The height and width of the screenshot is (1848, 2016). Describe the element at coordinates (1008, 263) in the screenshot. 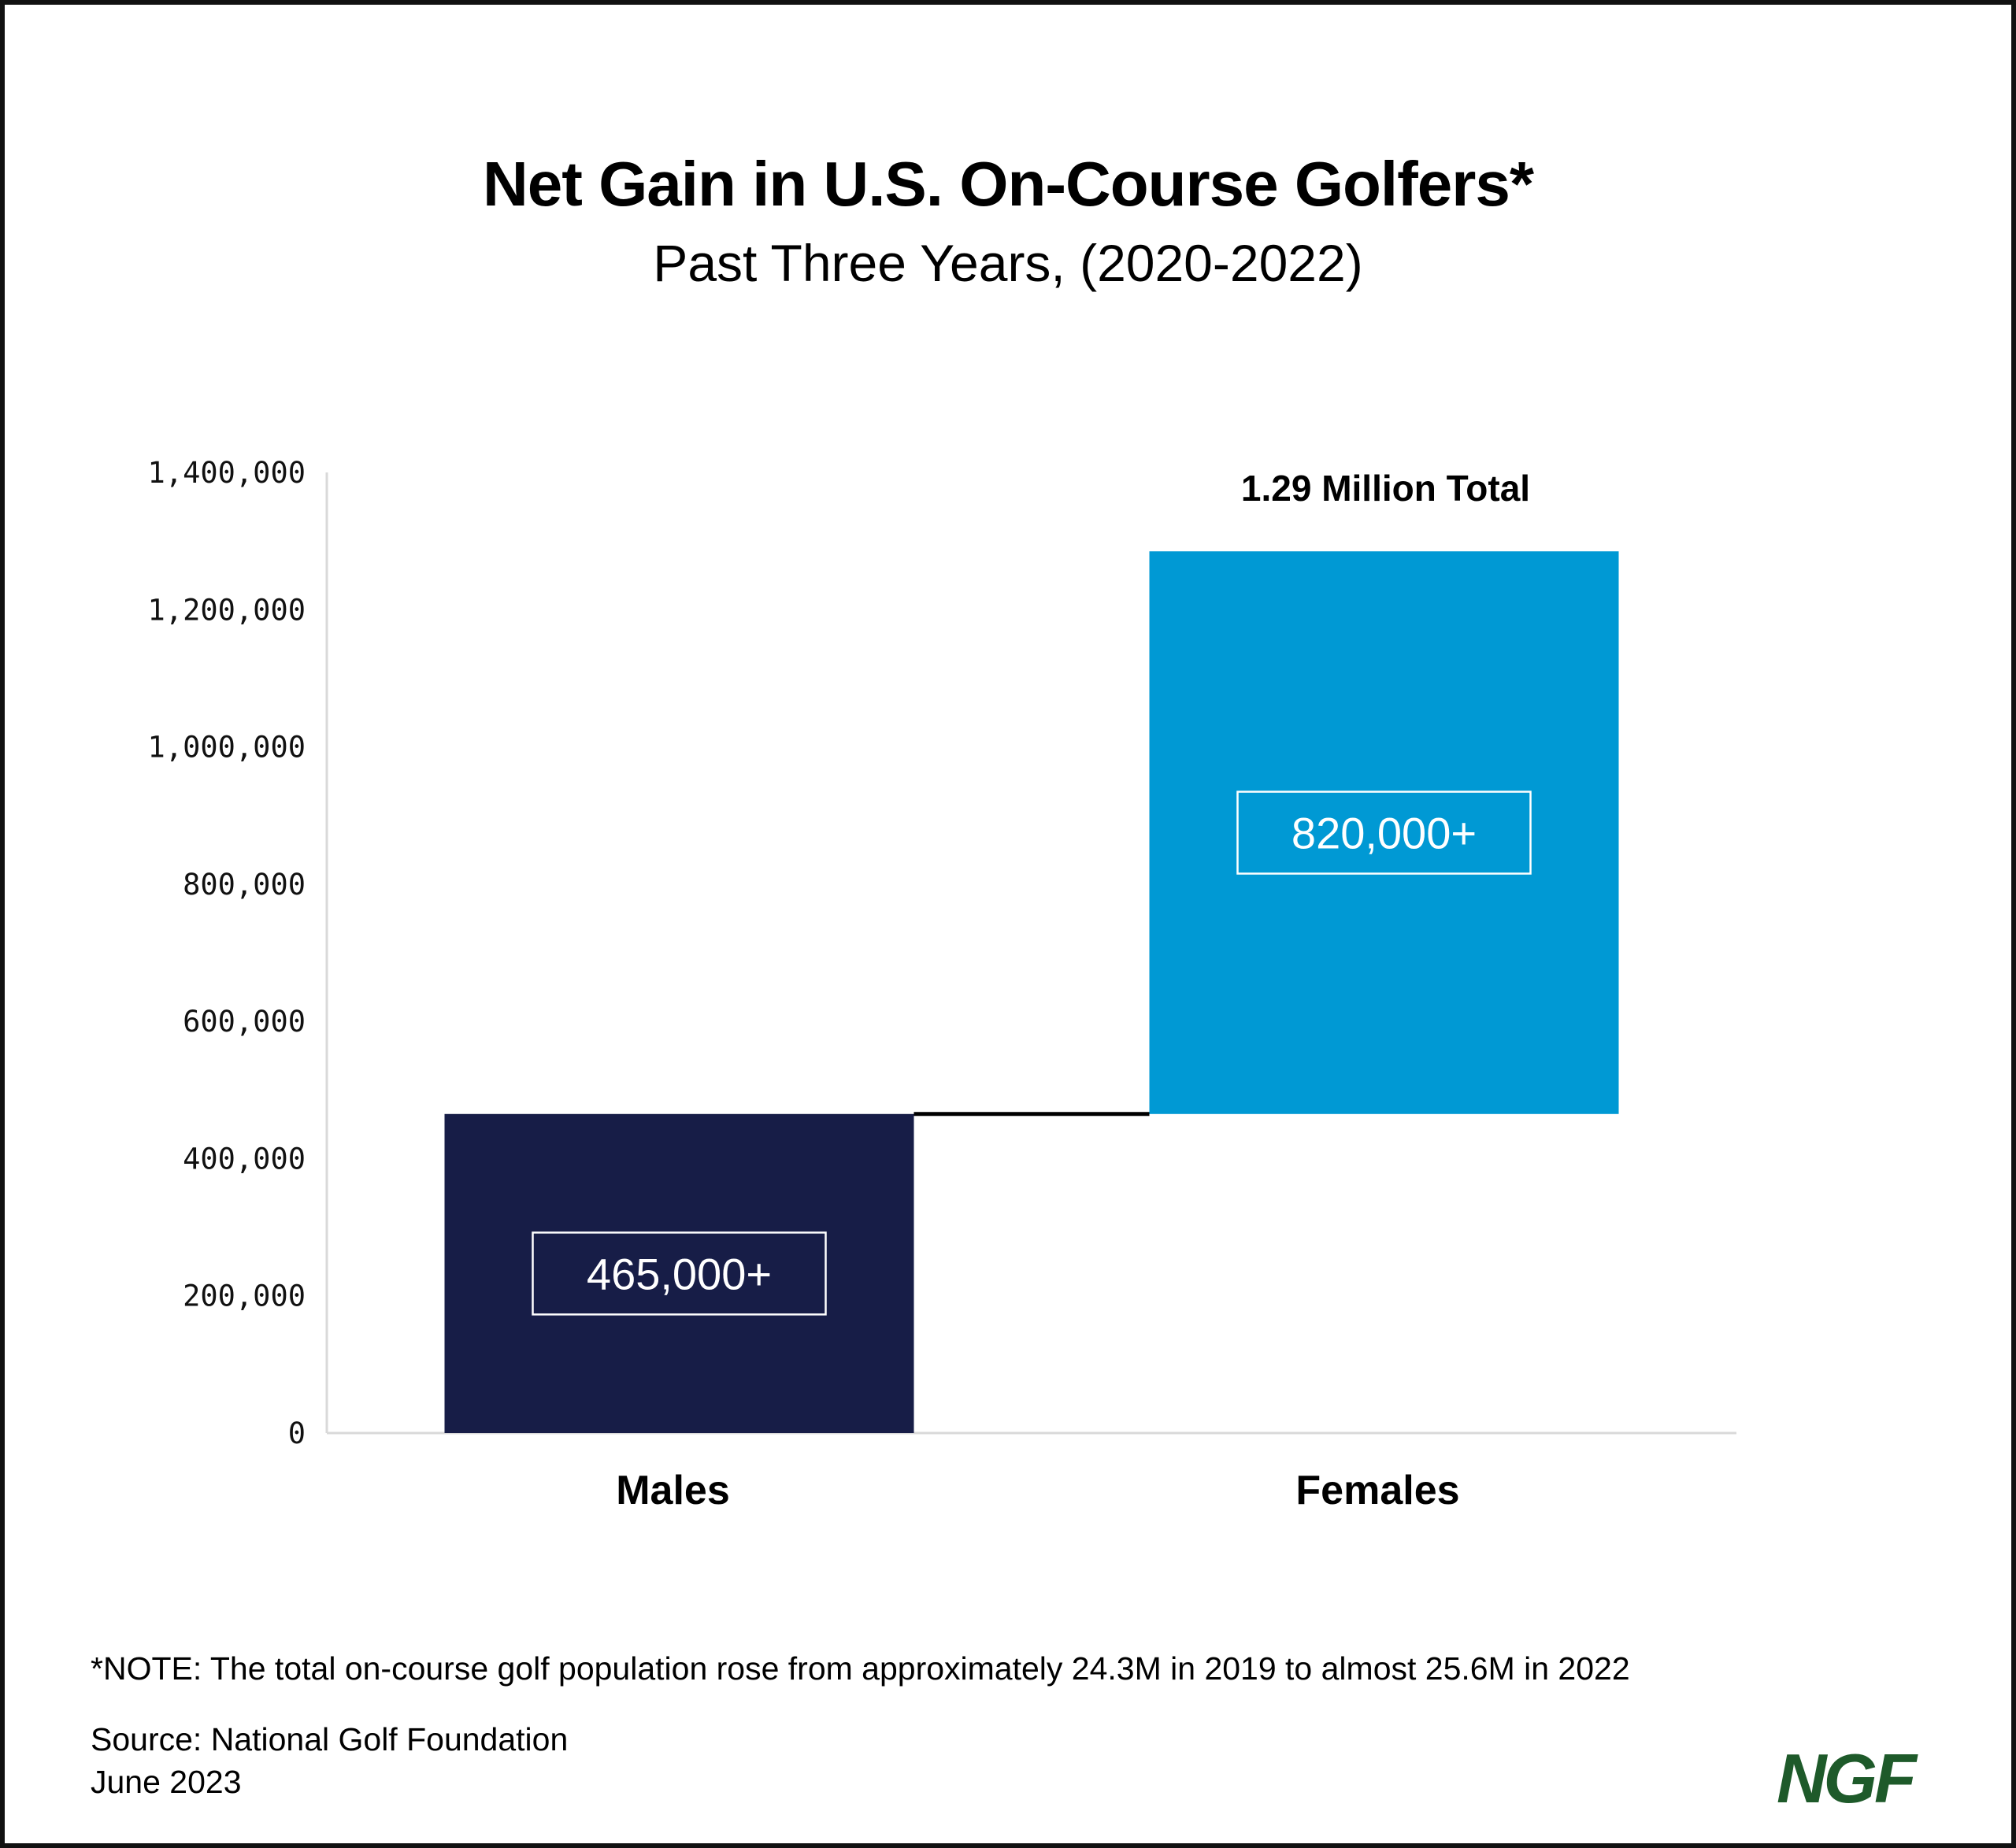

I see `chart-subtitle: Past Three Years, (2020-2022)` at that location.